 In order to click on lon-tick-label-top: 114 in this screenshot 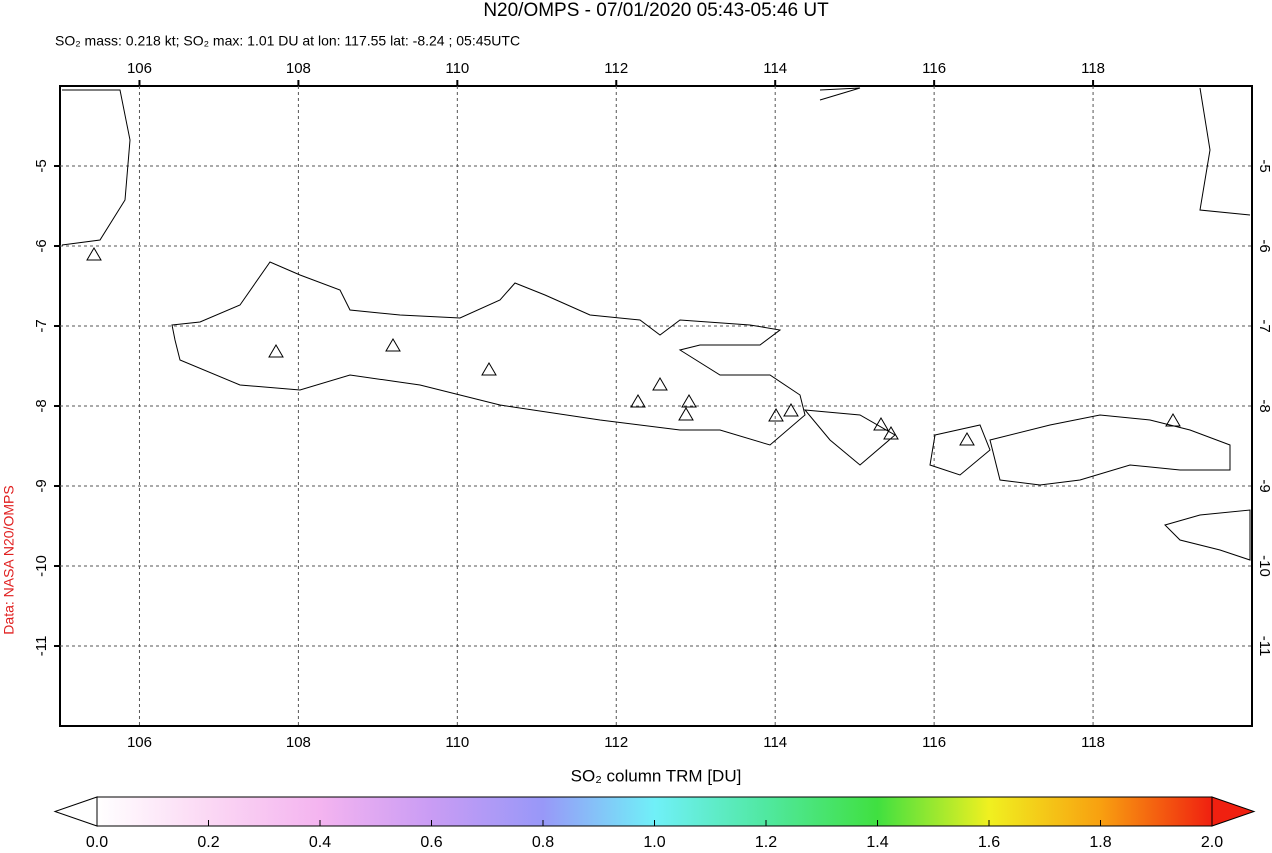, I will do `click(775, 68)`.